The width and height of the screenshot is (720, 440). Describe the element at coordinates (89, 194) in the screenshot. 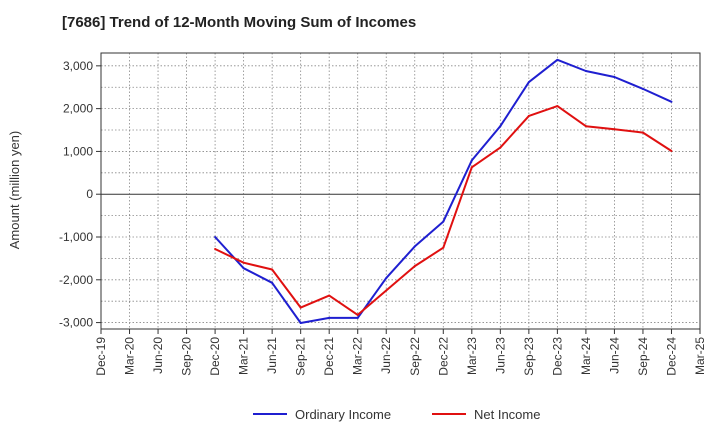

I see `y-tick-label: 0` at that location.